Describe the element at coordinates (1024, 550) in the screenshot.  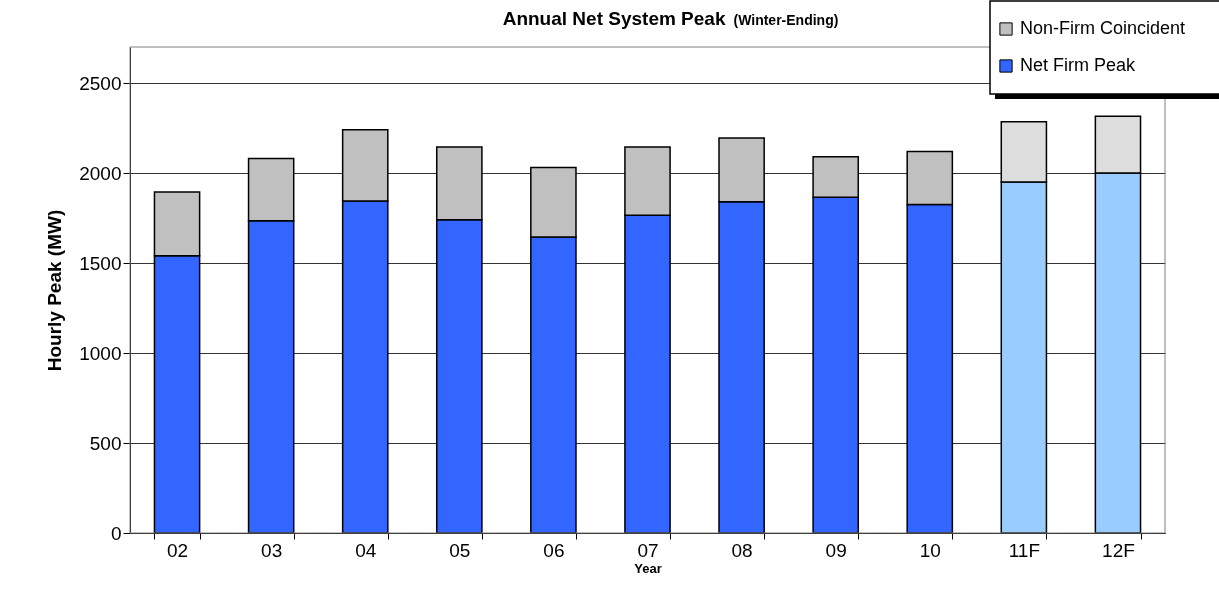
I see `x-tick-label: 11F` at that location.